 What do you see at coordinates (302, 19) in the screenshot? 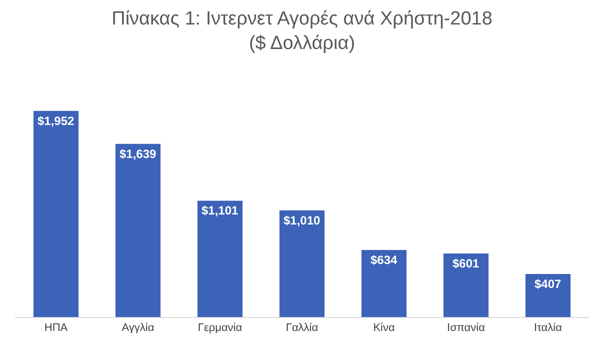
I see `chart-title: Πίνακας 1: Ιντερνετ Αγορές ανά Χρήστη-2018` at bounding box center [302, 19].